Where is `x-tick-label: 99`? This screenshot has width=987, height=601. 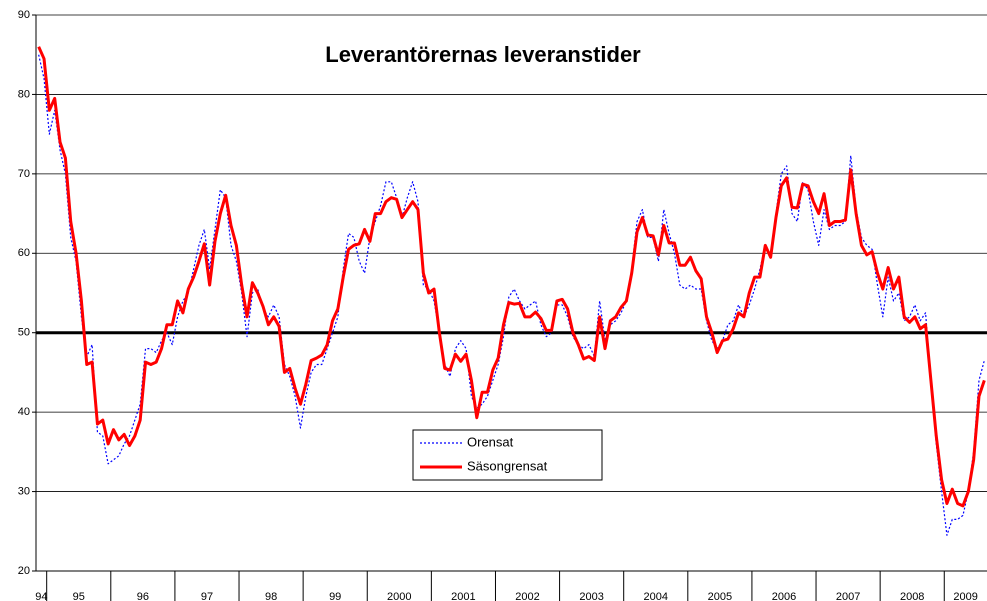 x-tick-label: 99 is located at coordinates (335, 596).